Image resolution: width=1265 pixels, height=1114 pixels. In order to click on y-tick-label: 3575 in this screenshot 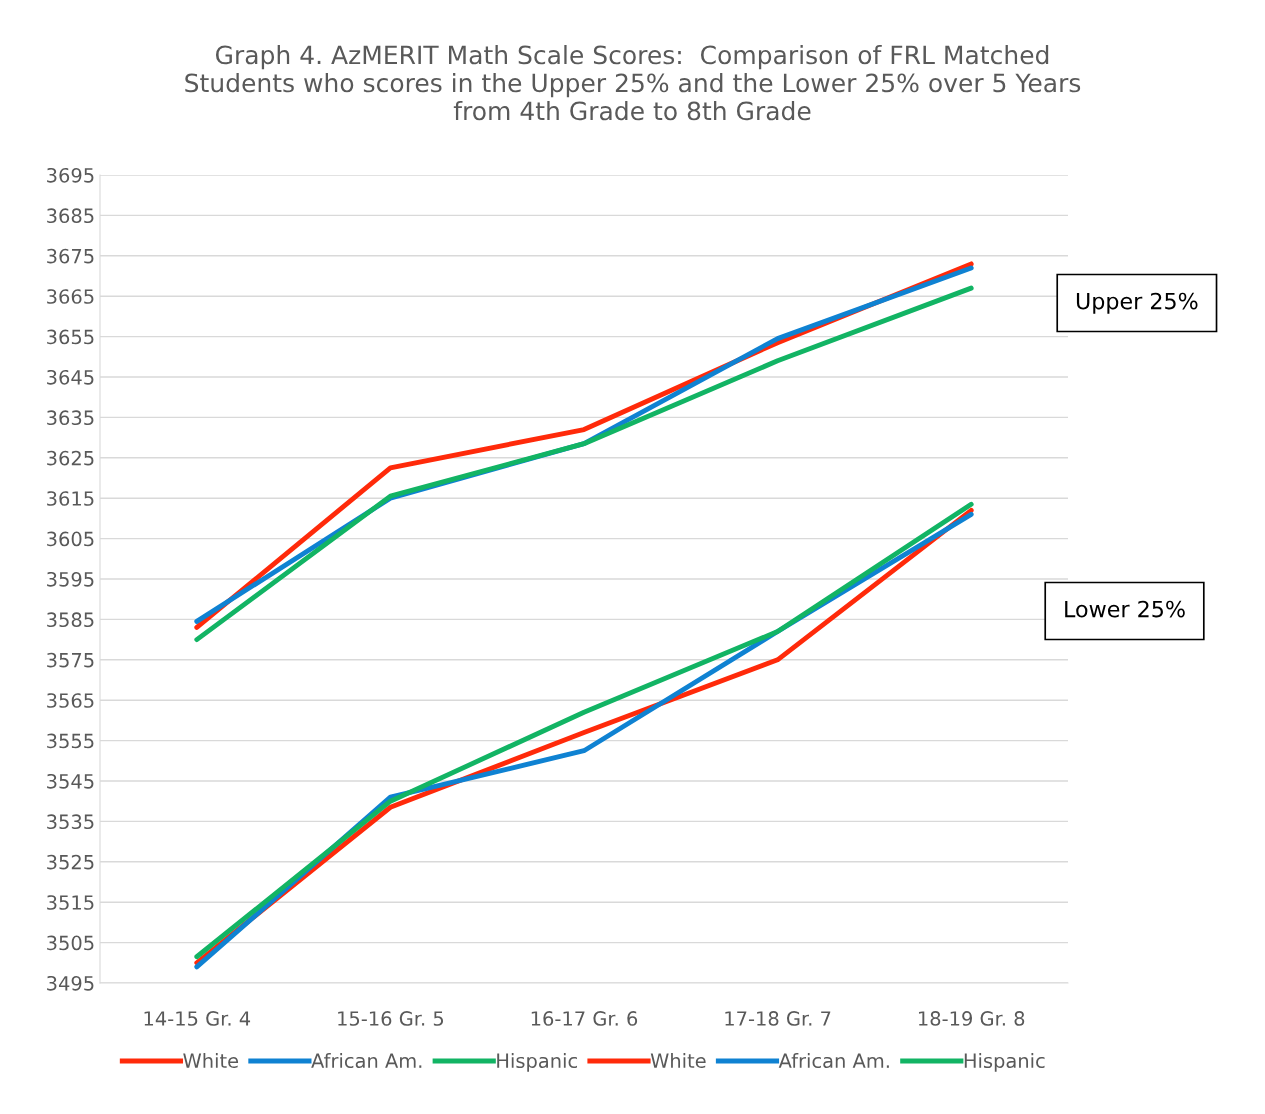, I will do `click(70, 660)`.